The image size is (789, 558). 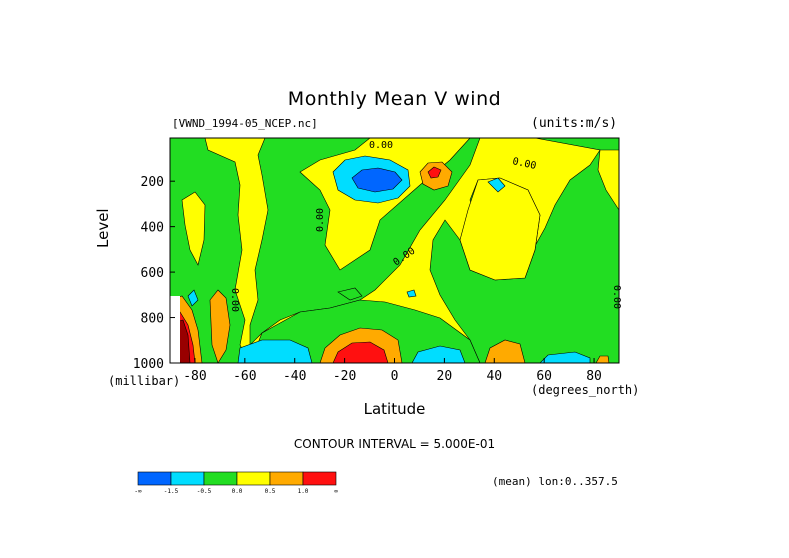 I want to click on y-tick-label: 200, so click(x=152, y=182).